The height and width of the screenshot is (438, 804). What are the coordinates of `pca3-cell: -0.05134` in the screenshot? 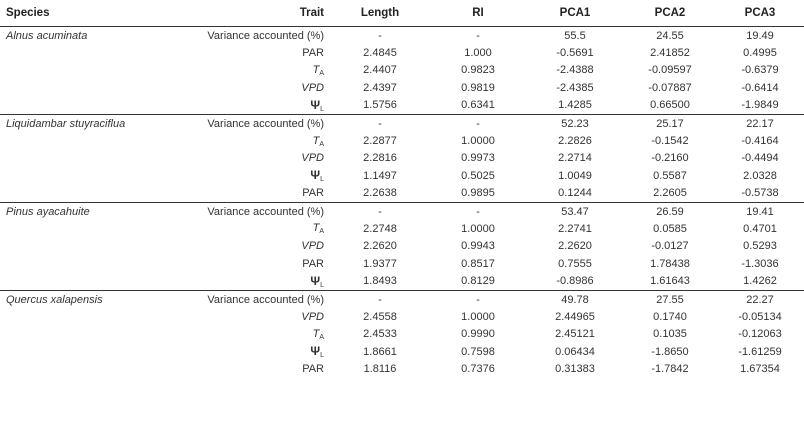 It's located at (760, 316).